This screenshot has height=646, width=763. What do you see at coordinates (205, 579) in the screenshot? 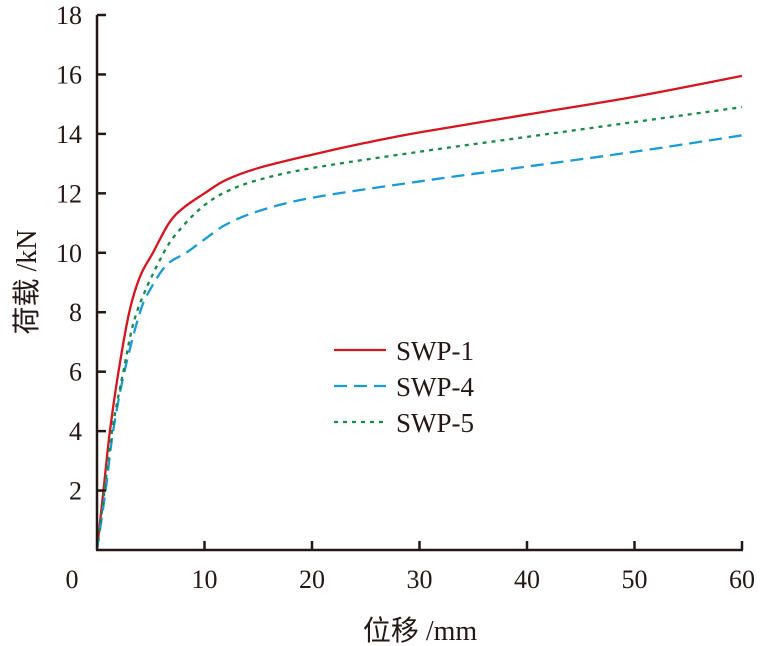
I see `x-tick-label: 10` at bounding box center [205, 579].